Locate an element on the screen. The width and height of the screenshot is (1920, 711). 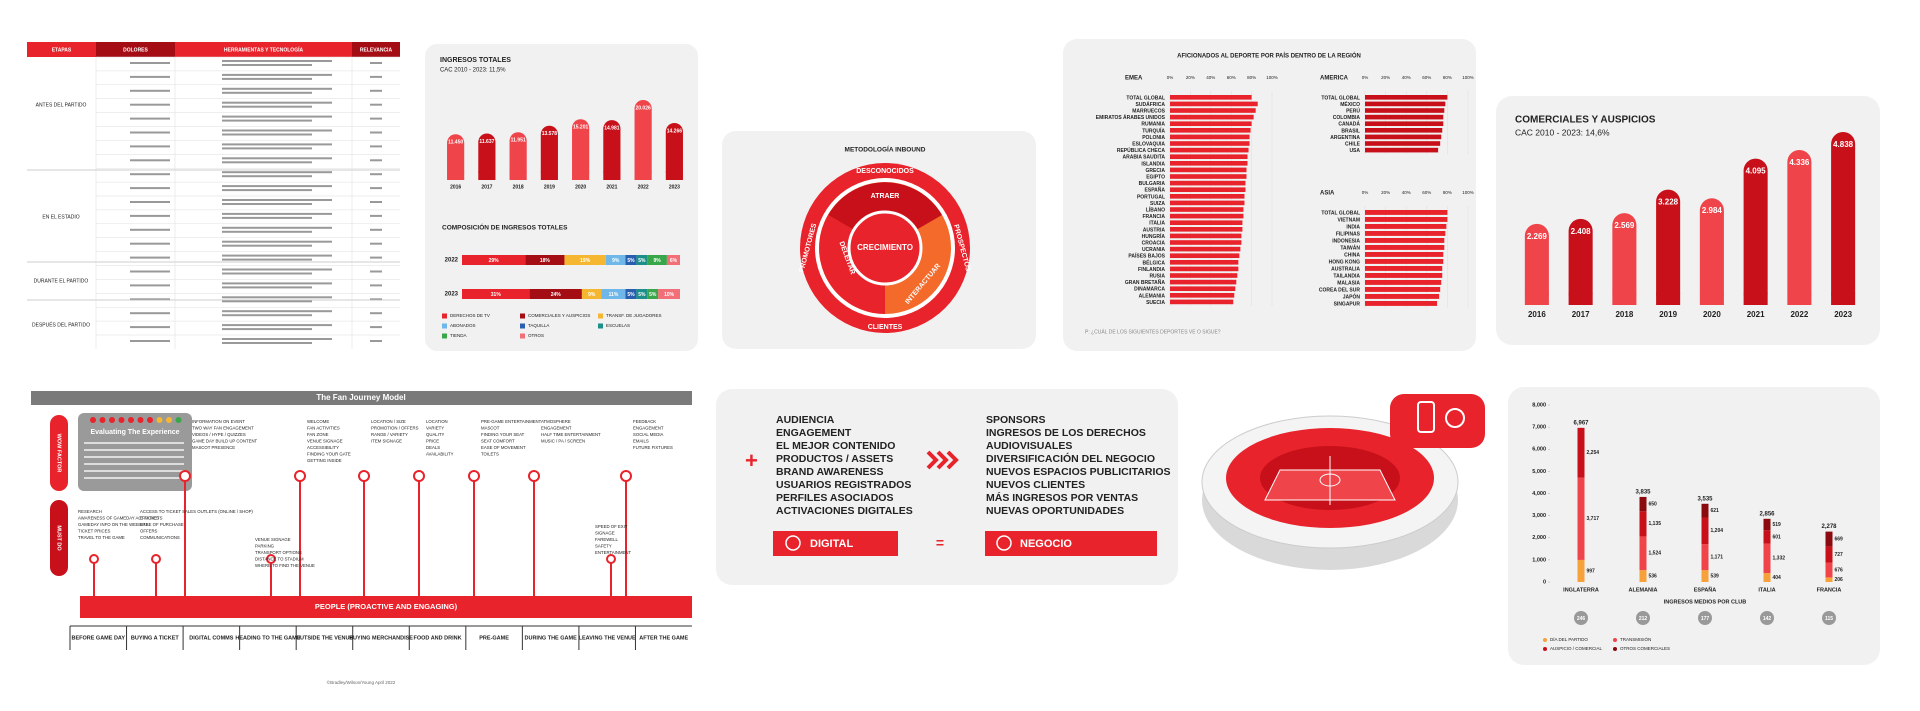
outer-label: CLIENTES is located at coordinates (885, 327).